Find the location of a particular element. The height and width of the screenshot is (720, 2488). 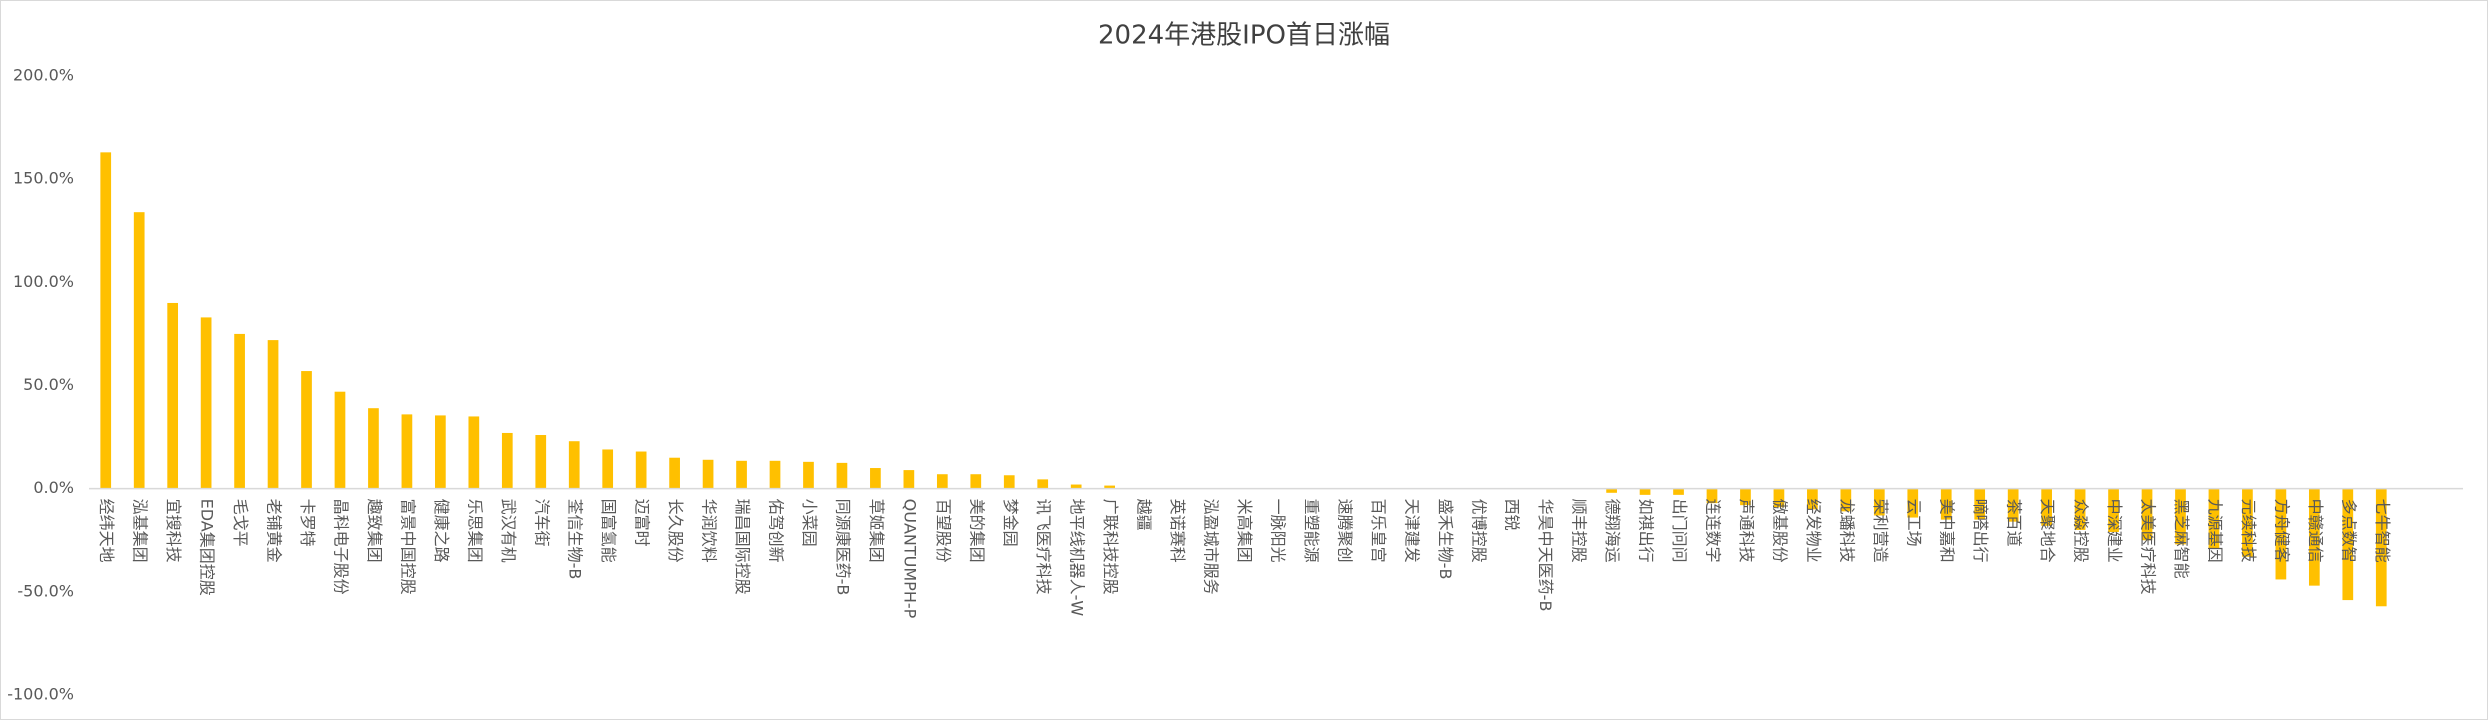

x-tick-label: 龙蟠科技 is located at coordinates (1846, 531).